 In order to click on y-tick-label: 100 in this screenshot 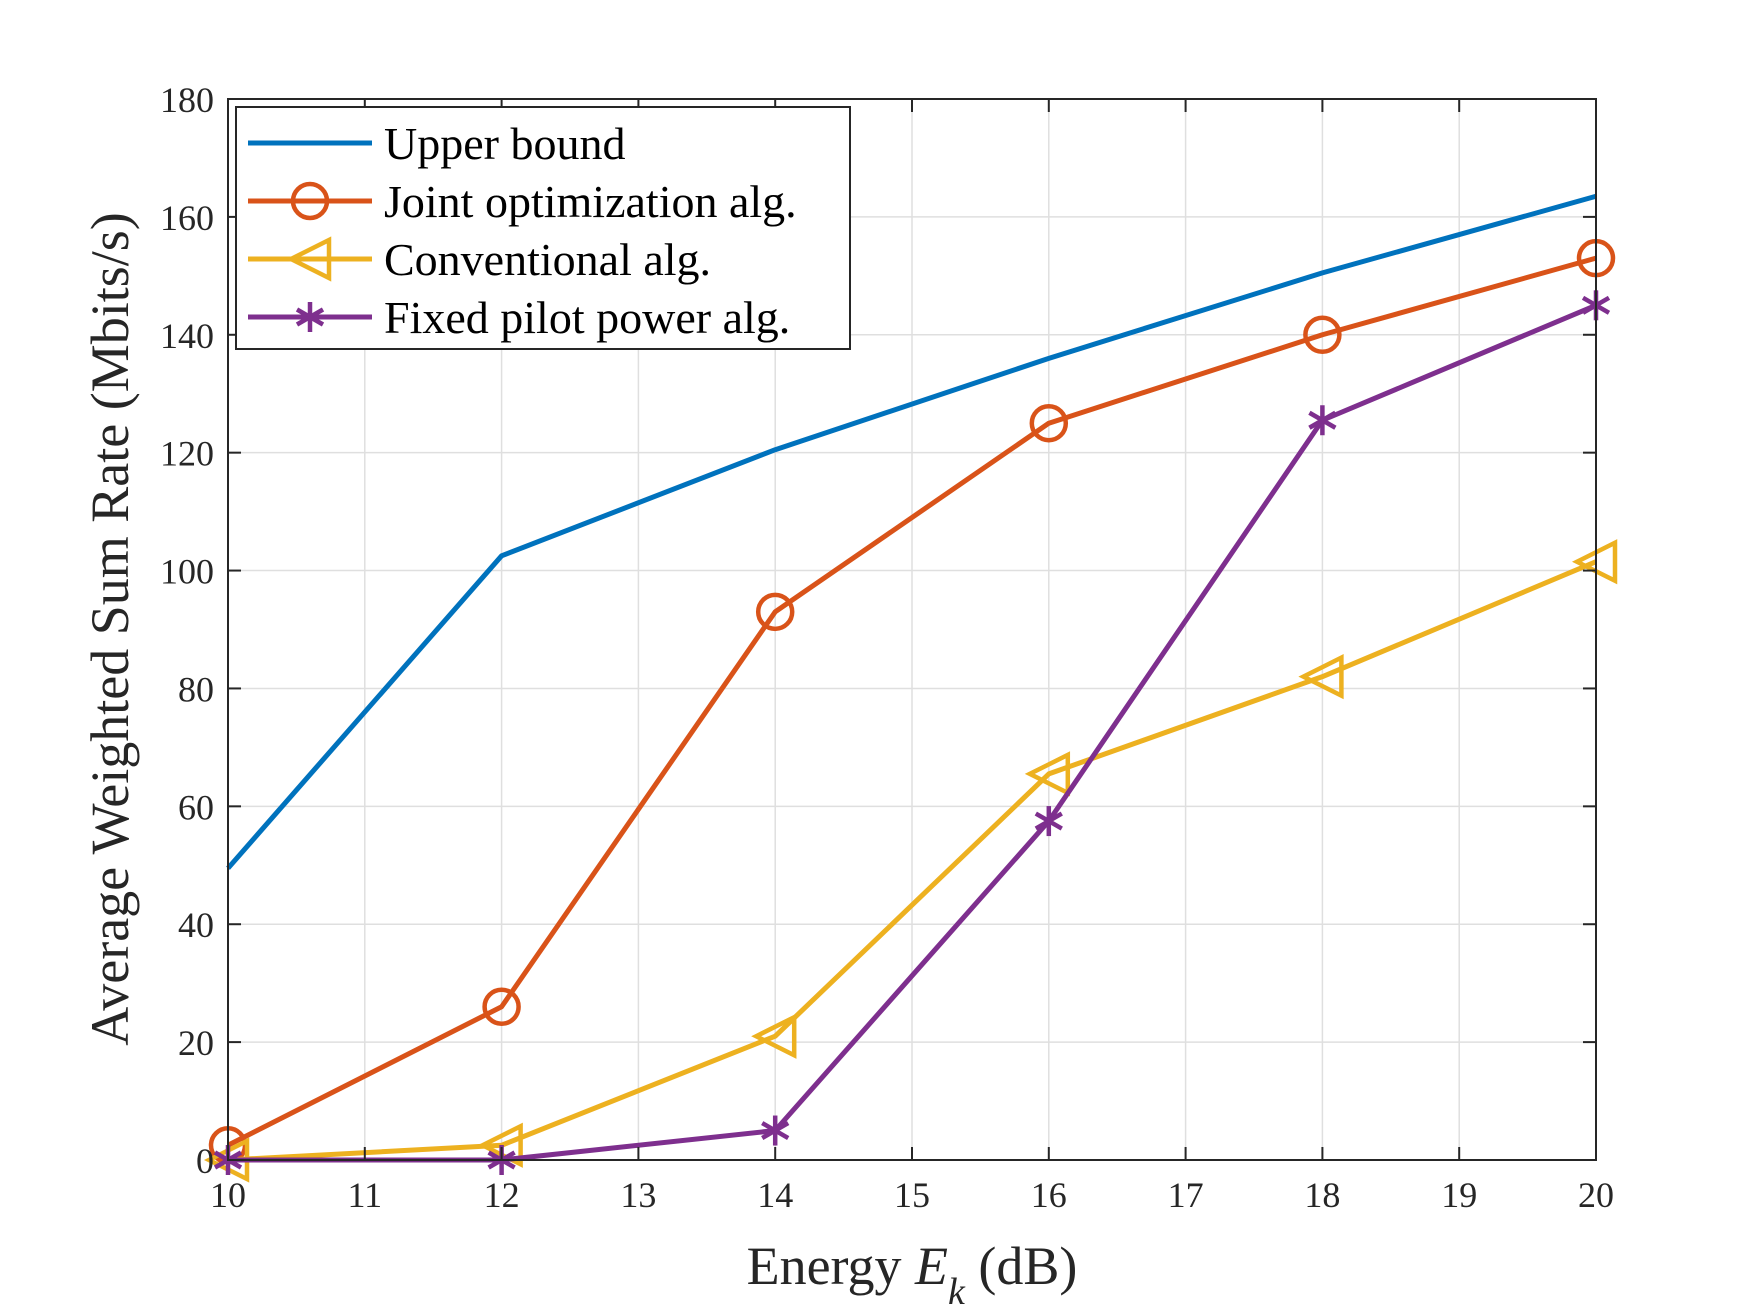, I will do `click(187, 572)`.